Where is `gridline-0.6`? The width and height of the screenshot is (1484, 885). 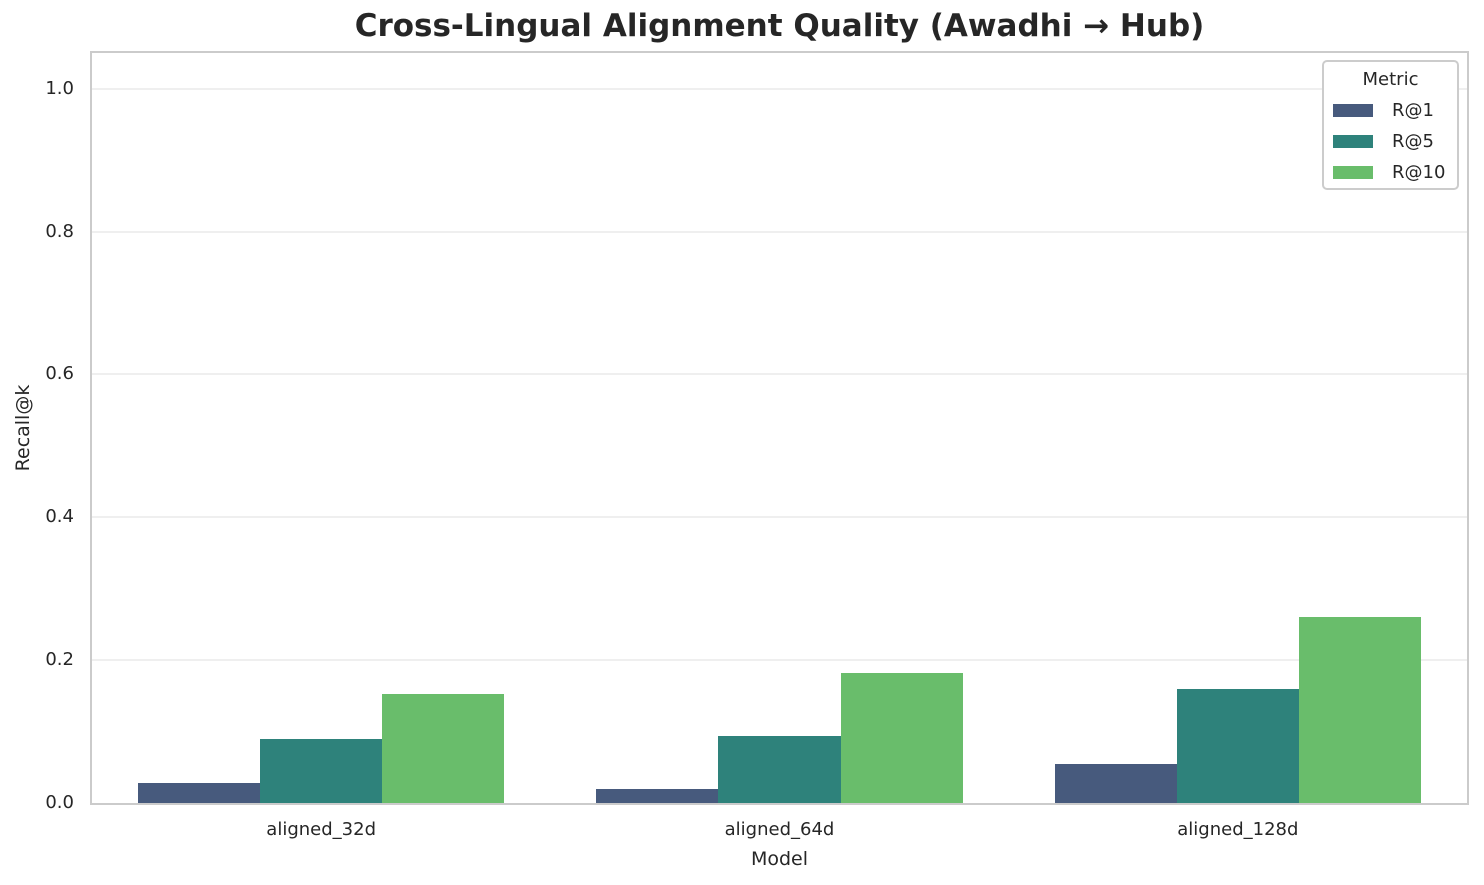 gridline-0.6 is located at coordinates (779, 374).